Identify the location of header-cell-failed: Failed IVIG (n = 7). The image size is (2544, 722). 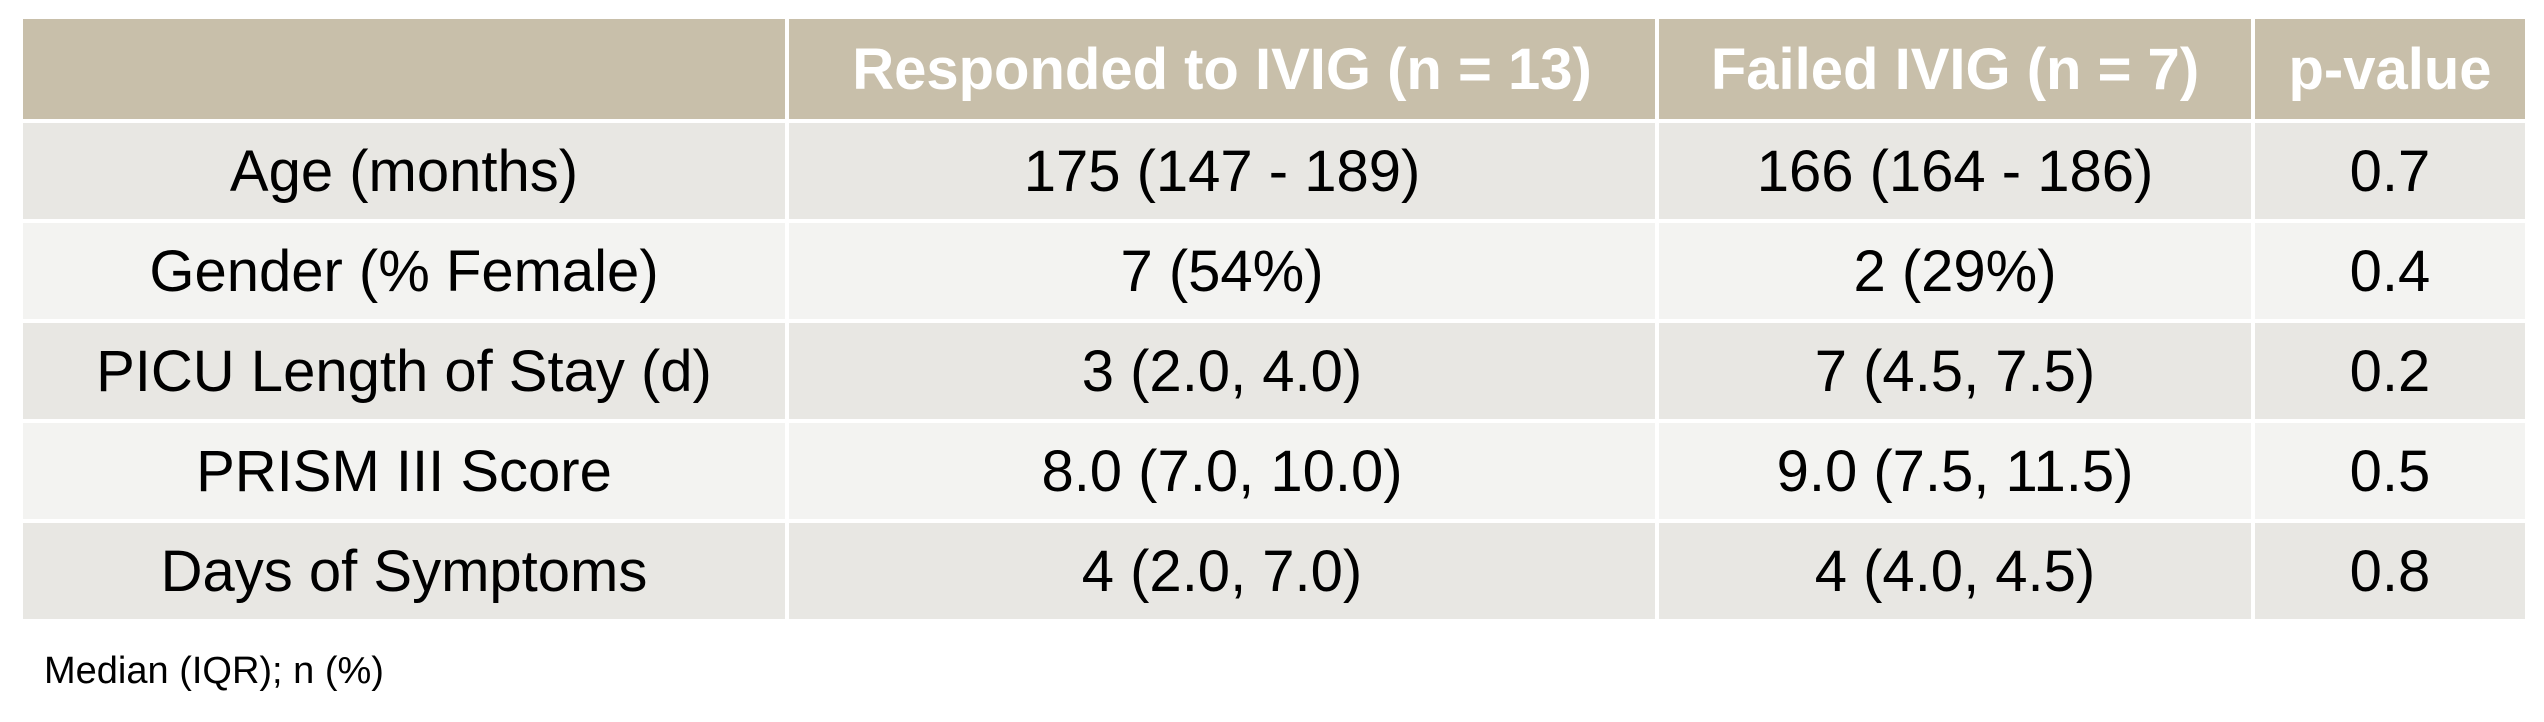
(1955, 69).